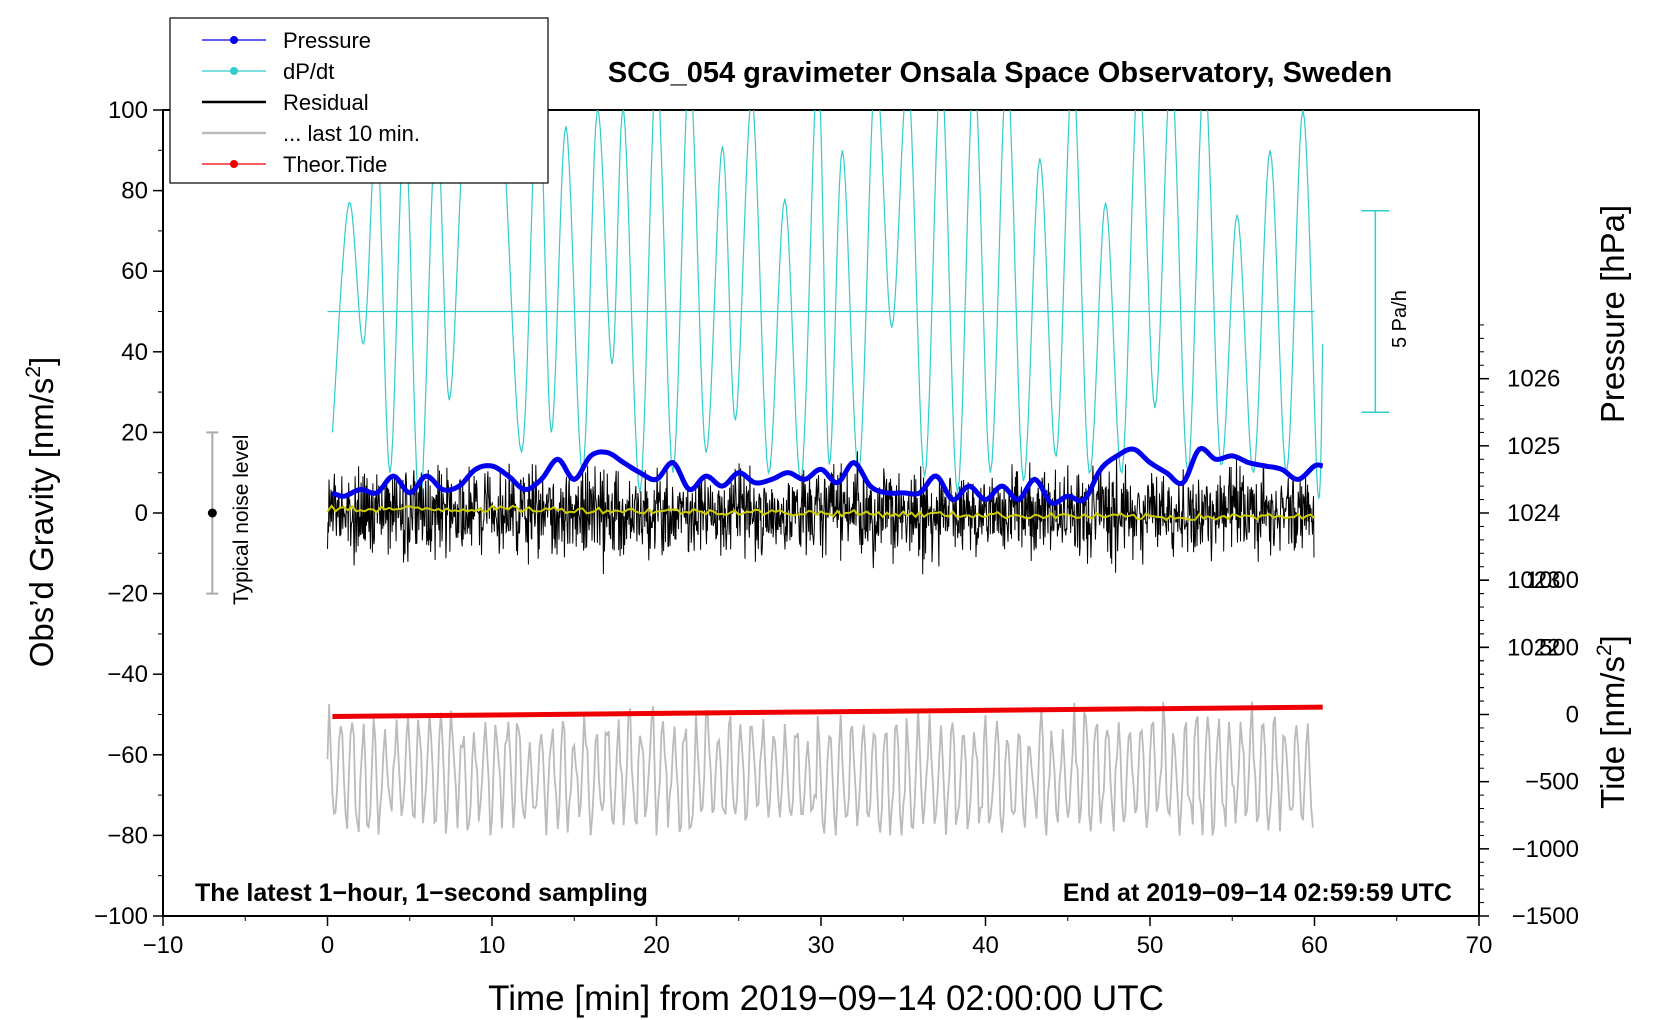 The image size is (1660, 1020). Describe the element at coordinates (1529, 748) in the screenshot. I see `y-axis-right-tide: −1500 −1000 −500 0 500 1000` at that location.